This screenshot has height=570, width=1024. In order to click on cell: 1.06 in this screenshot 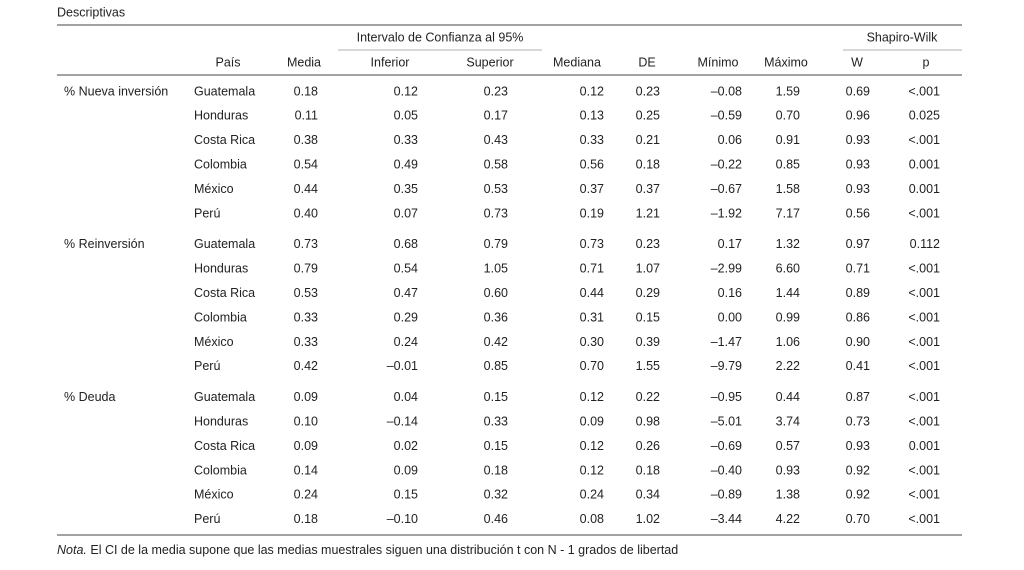, I will do `click(788, 342)`.